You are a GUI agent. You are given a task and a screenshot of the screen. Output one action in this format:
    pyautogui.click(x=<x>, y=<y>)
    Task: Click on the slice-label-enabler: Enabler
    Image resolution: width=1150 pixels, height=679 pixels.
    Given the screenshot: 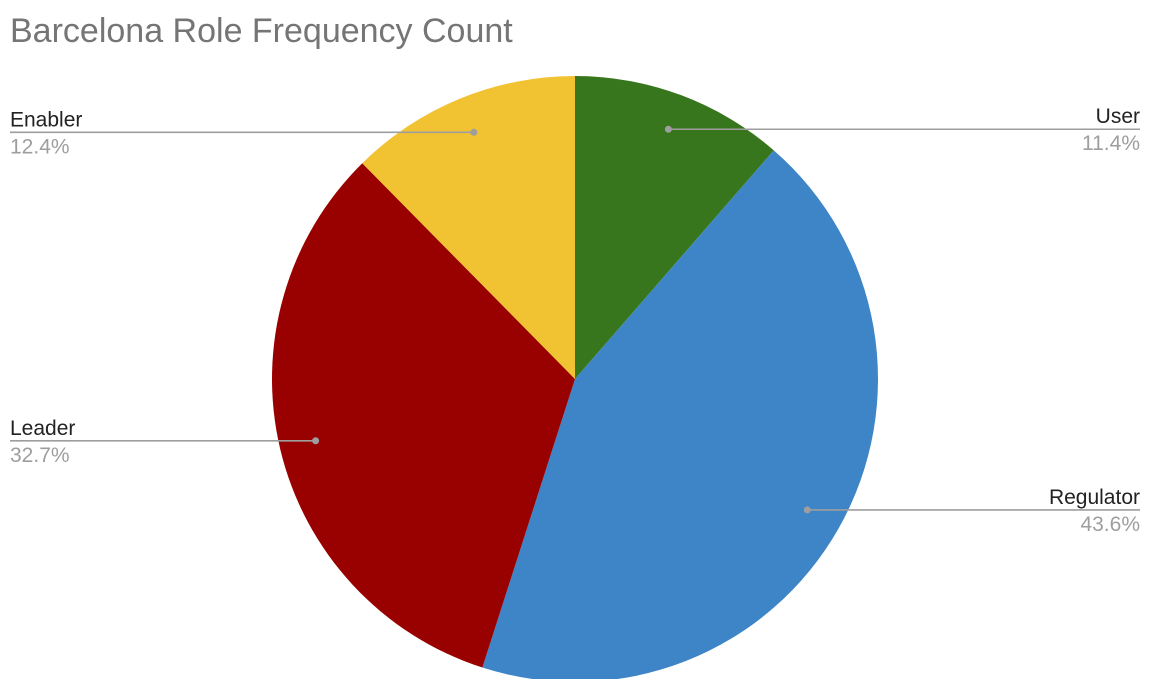 What is the action you would take?
    pyautogui.click(x=46, y=119)
    